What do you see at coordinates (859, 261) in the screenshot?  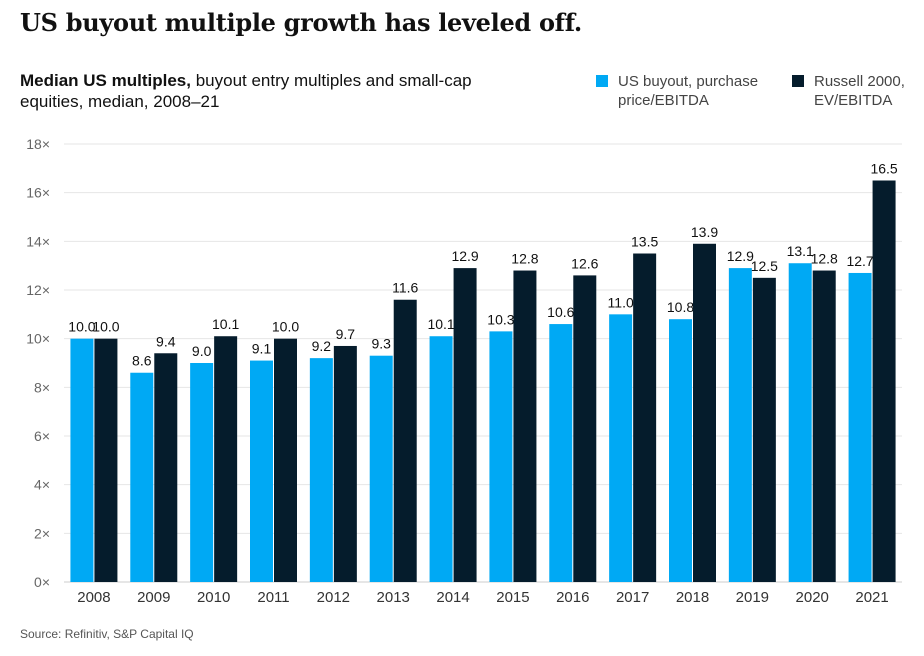 I see `data-label-buyout: 12.7` at bounding box center [859, 261].